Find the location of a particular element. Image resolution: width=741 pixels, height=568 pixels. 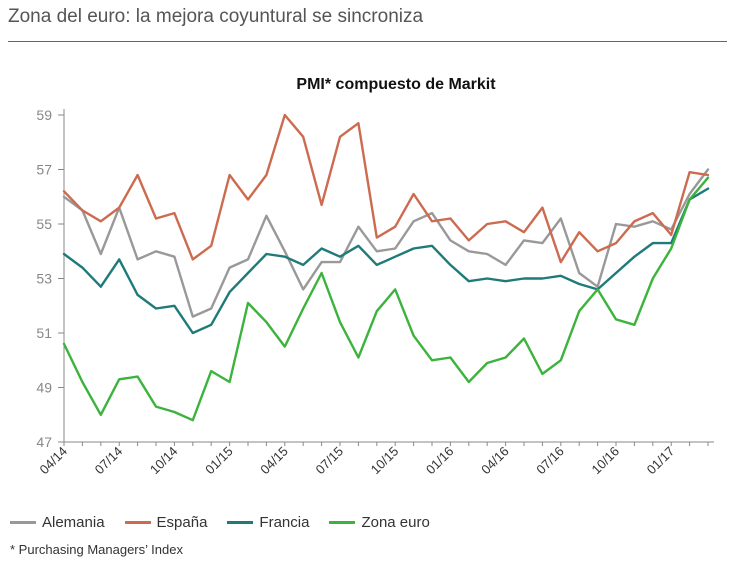

legend-label: Alemania is located at coordinates (73, 522).